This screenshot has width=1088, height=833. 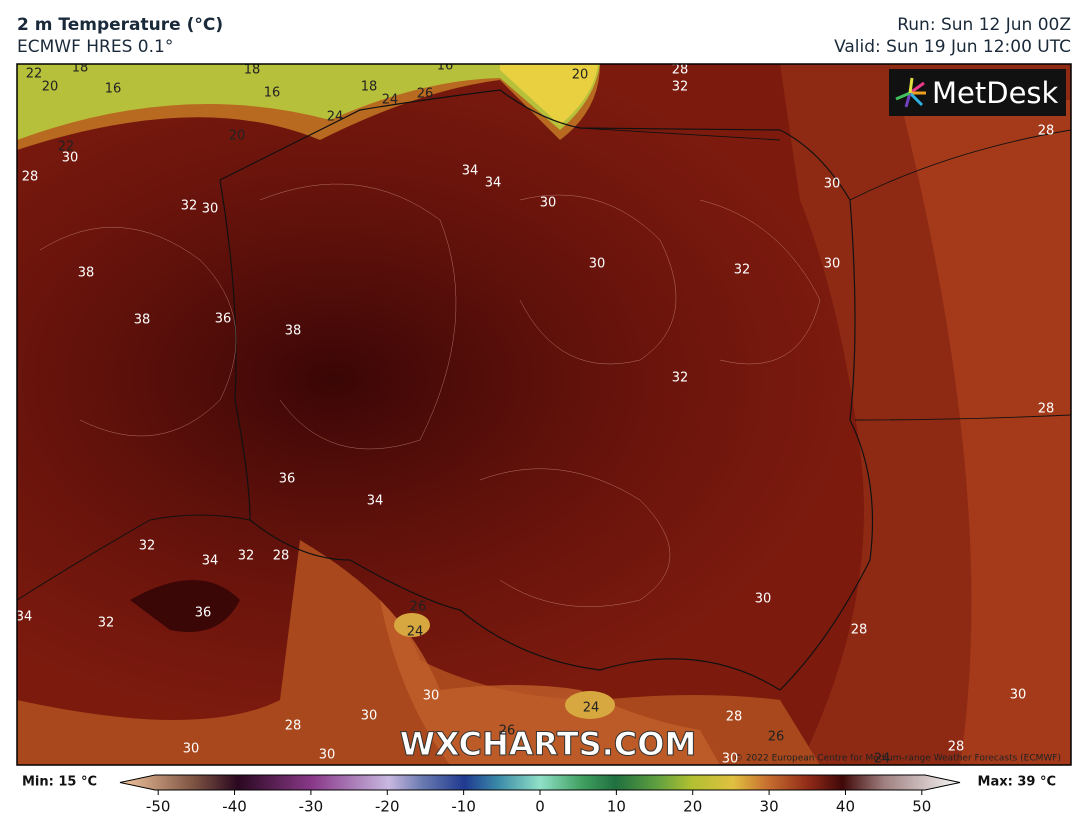 I want to click on colorbar-tick-label: -30, so click(x=311, y=807).